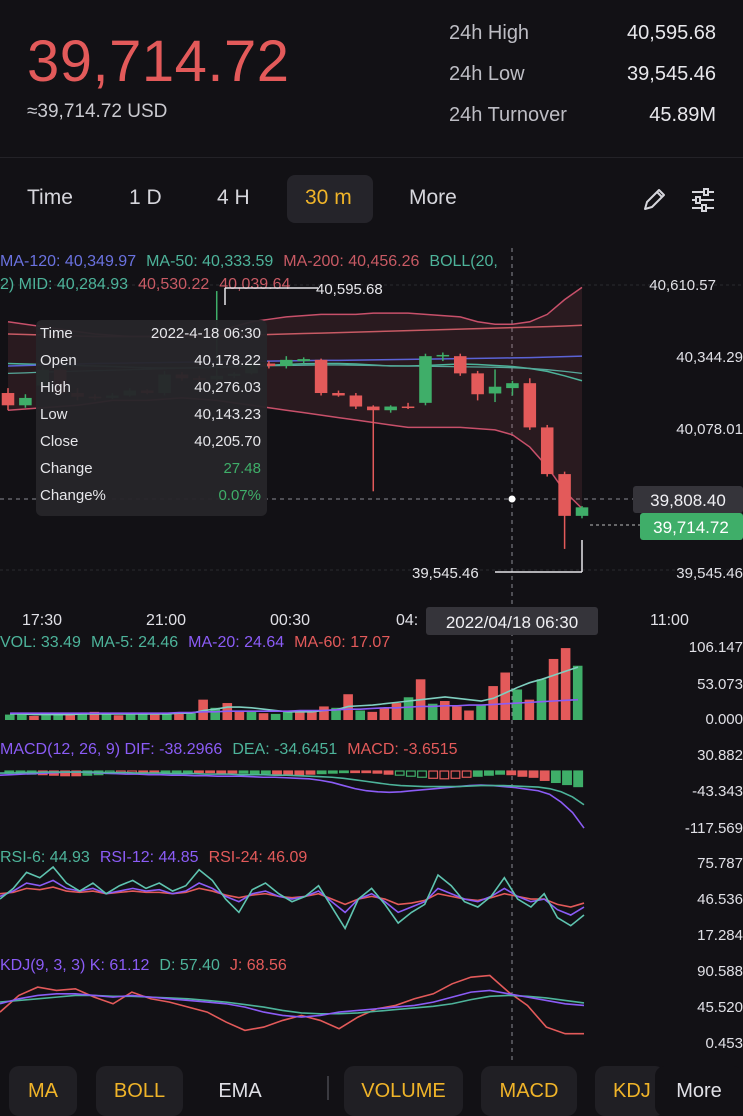 This screenshot has height=1116, width=743. I want to click on x-axis-label: 11:00, so click(669, 620).